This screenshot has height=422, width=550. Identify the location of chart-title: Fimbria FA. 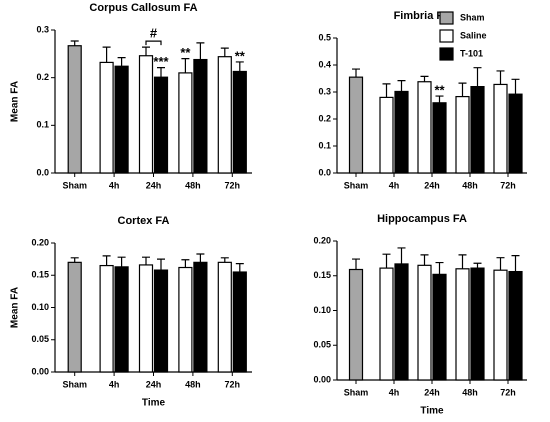
(422, 16).